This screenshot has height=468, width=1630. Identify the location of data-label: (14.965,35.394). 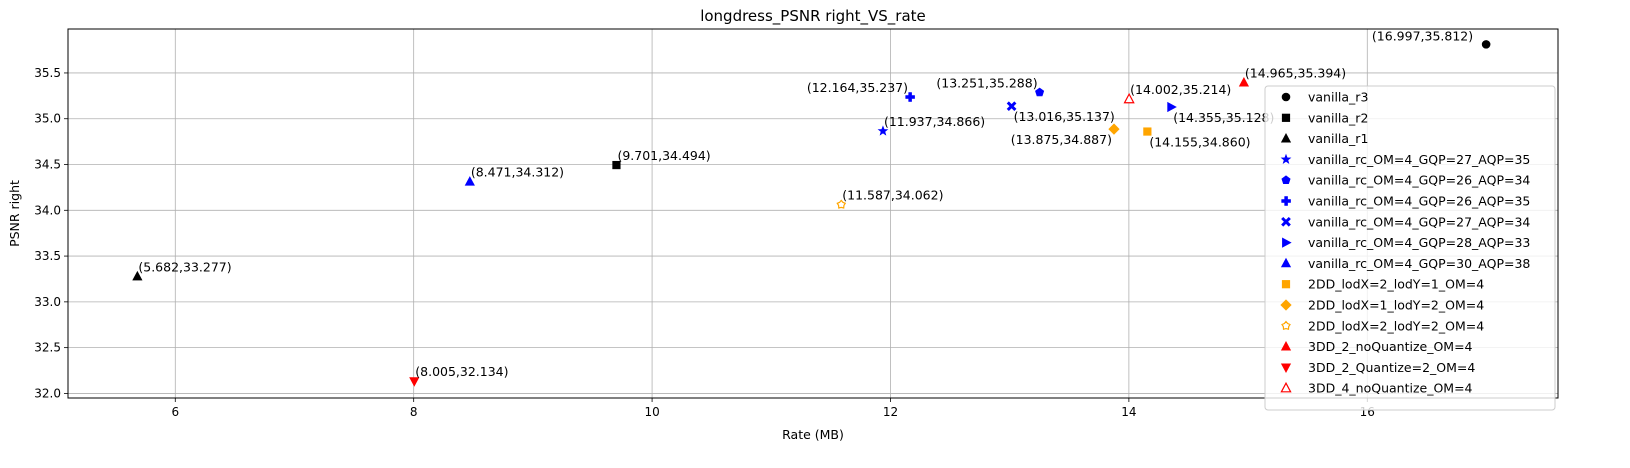
(1295, 73).